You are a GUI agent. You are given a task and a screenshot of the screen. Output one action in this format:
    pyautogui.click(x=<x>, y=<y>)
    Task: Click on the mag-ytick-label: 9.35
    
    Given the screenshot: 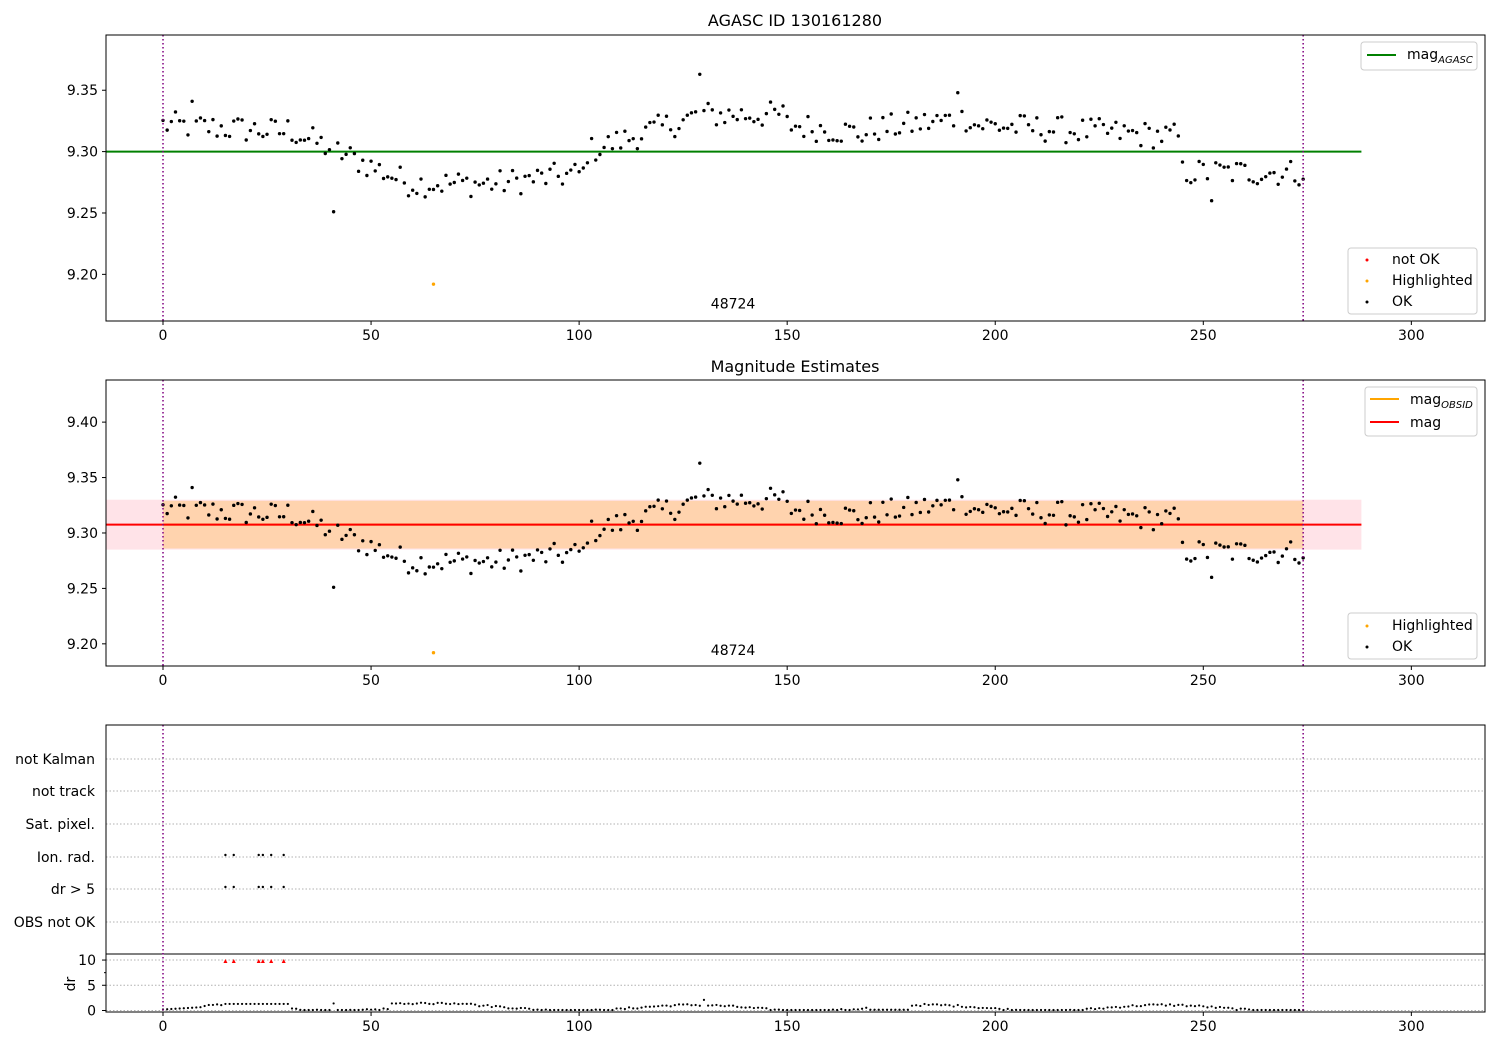 What is the action you would take?
    pyautogui.click(x=82, y=479)
    